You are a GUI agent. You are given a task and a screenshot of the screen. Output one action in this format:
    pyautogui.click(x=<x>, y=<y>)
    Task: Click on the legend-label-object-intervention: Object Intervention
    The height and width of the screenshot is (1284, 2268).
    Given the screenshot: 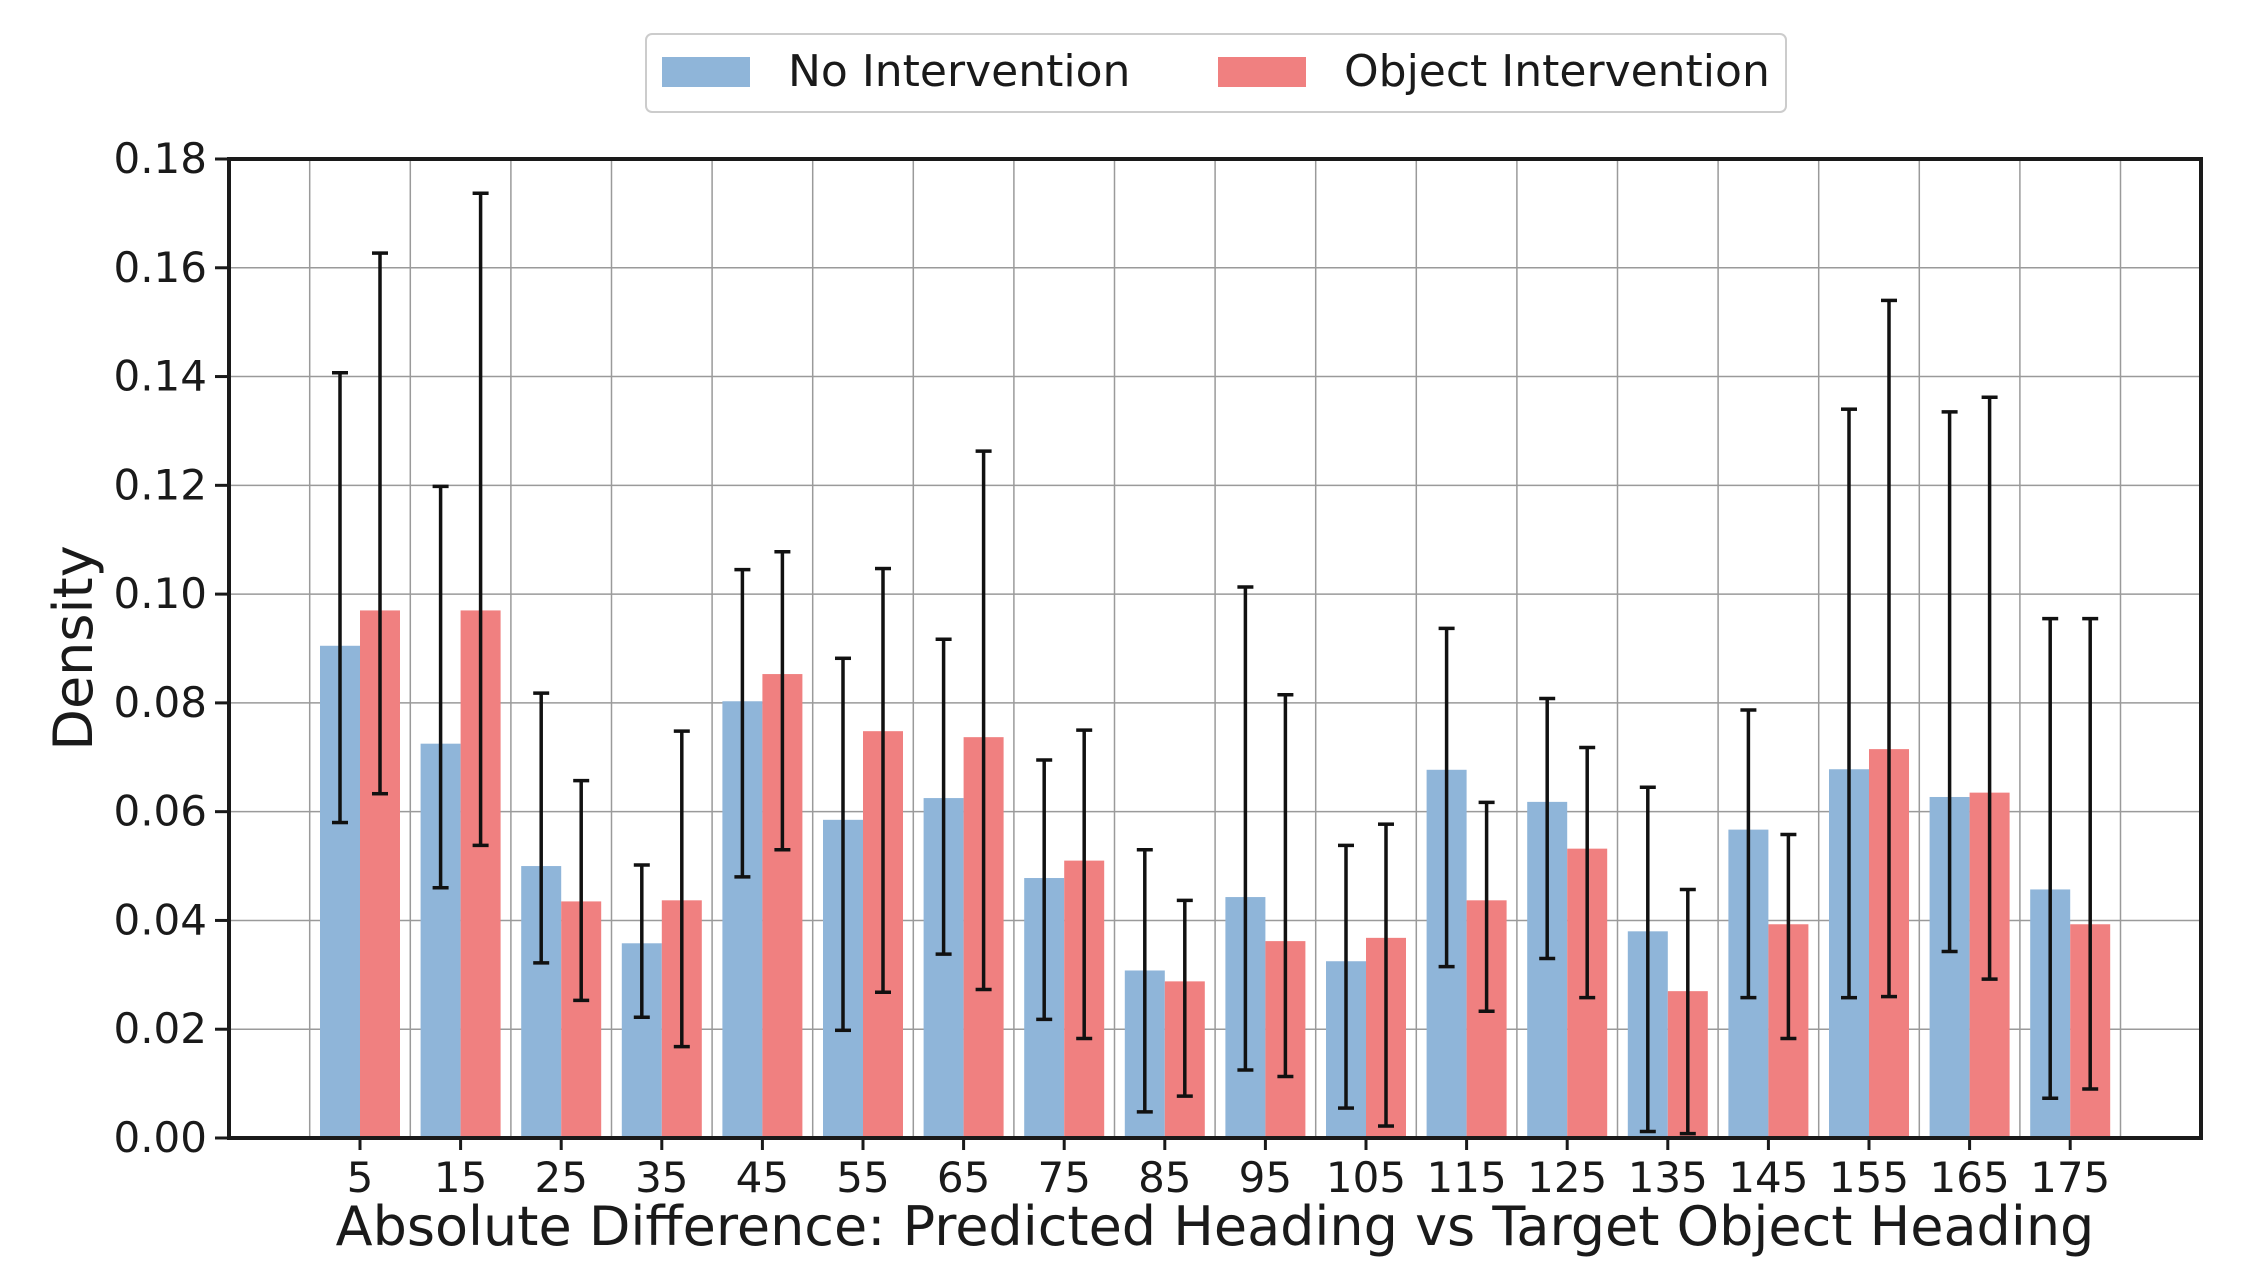 What is the action you would take?
    pyautogui.click(x=1557, y=71)
    